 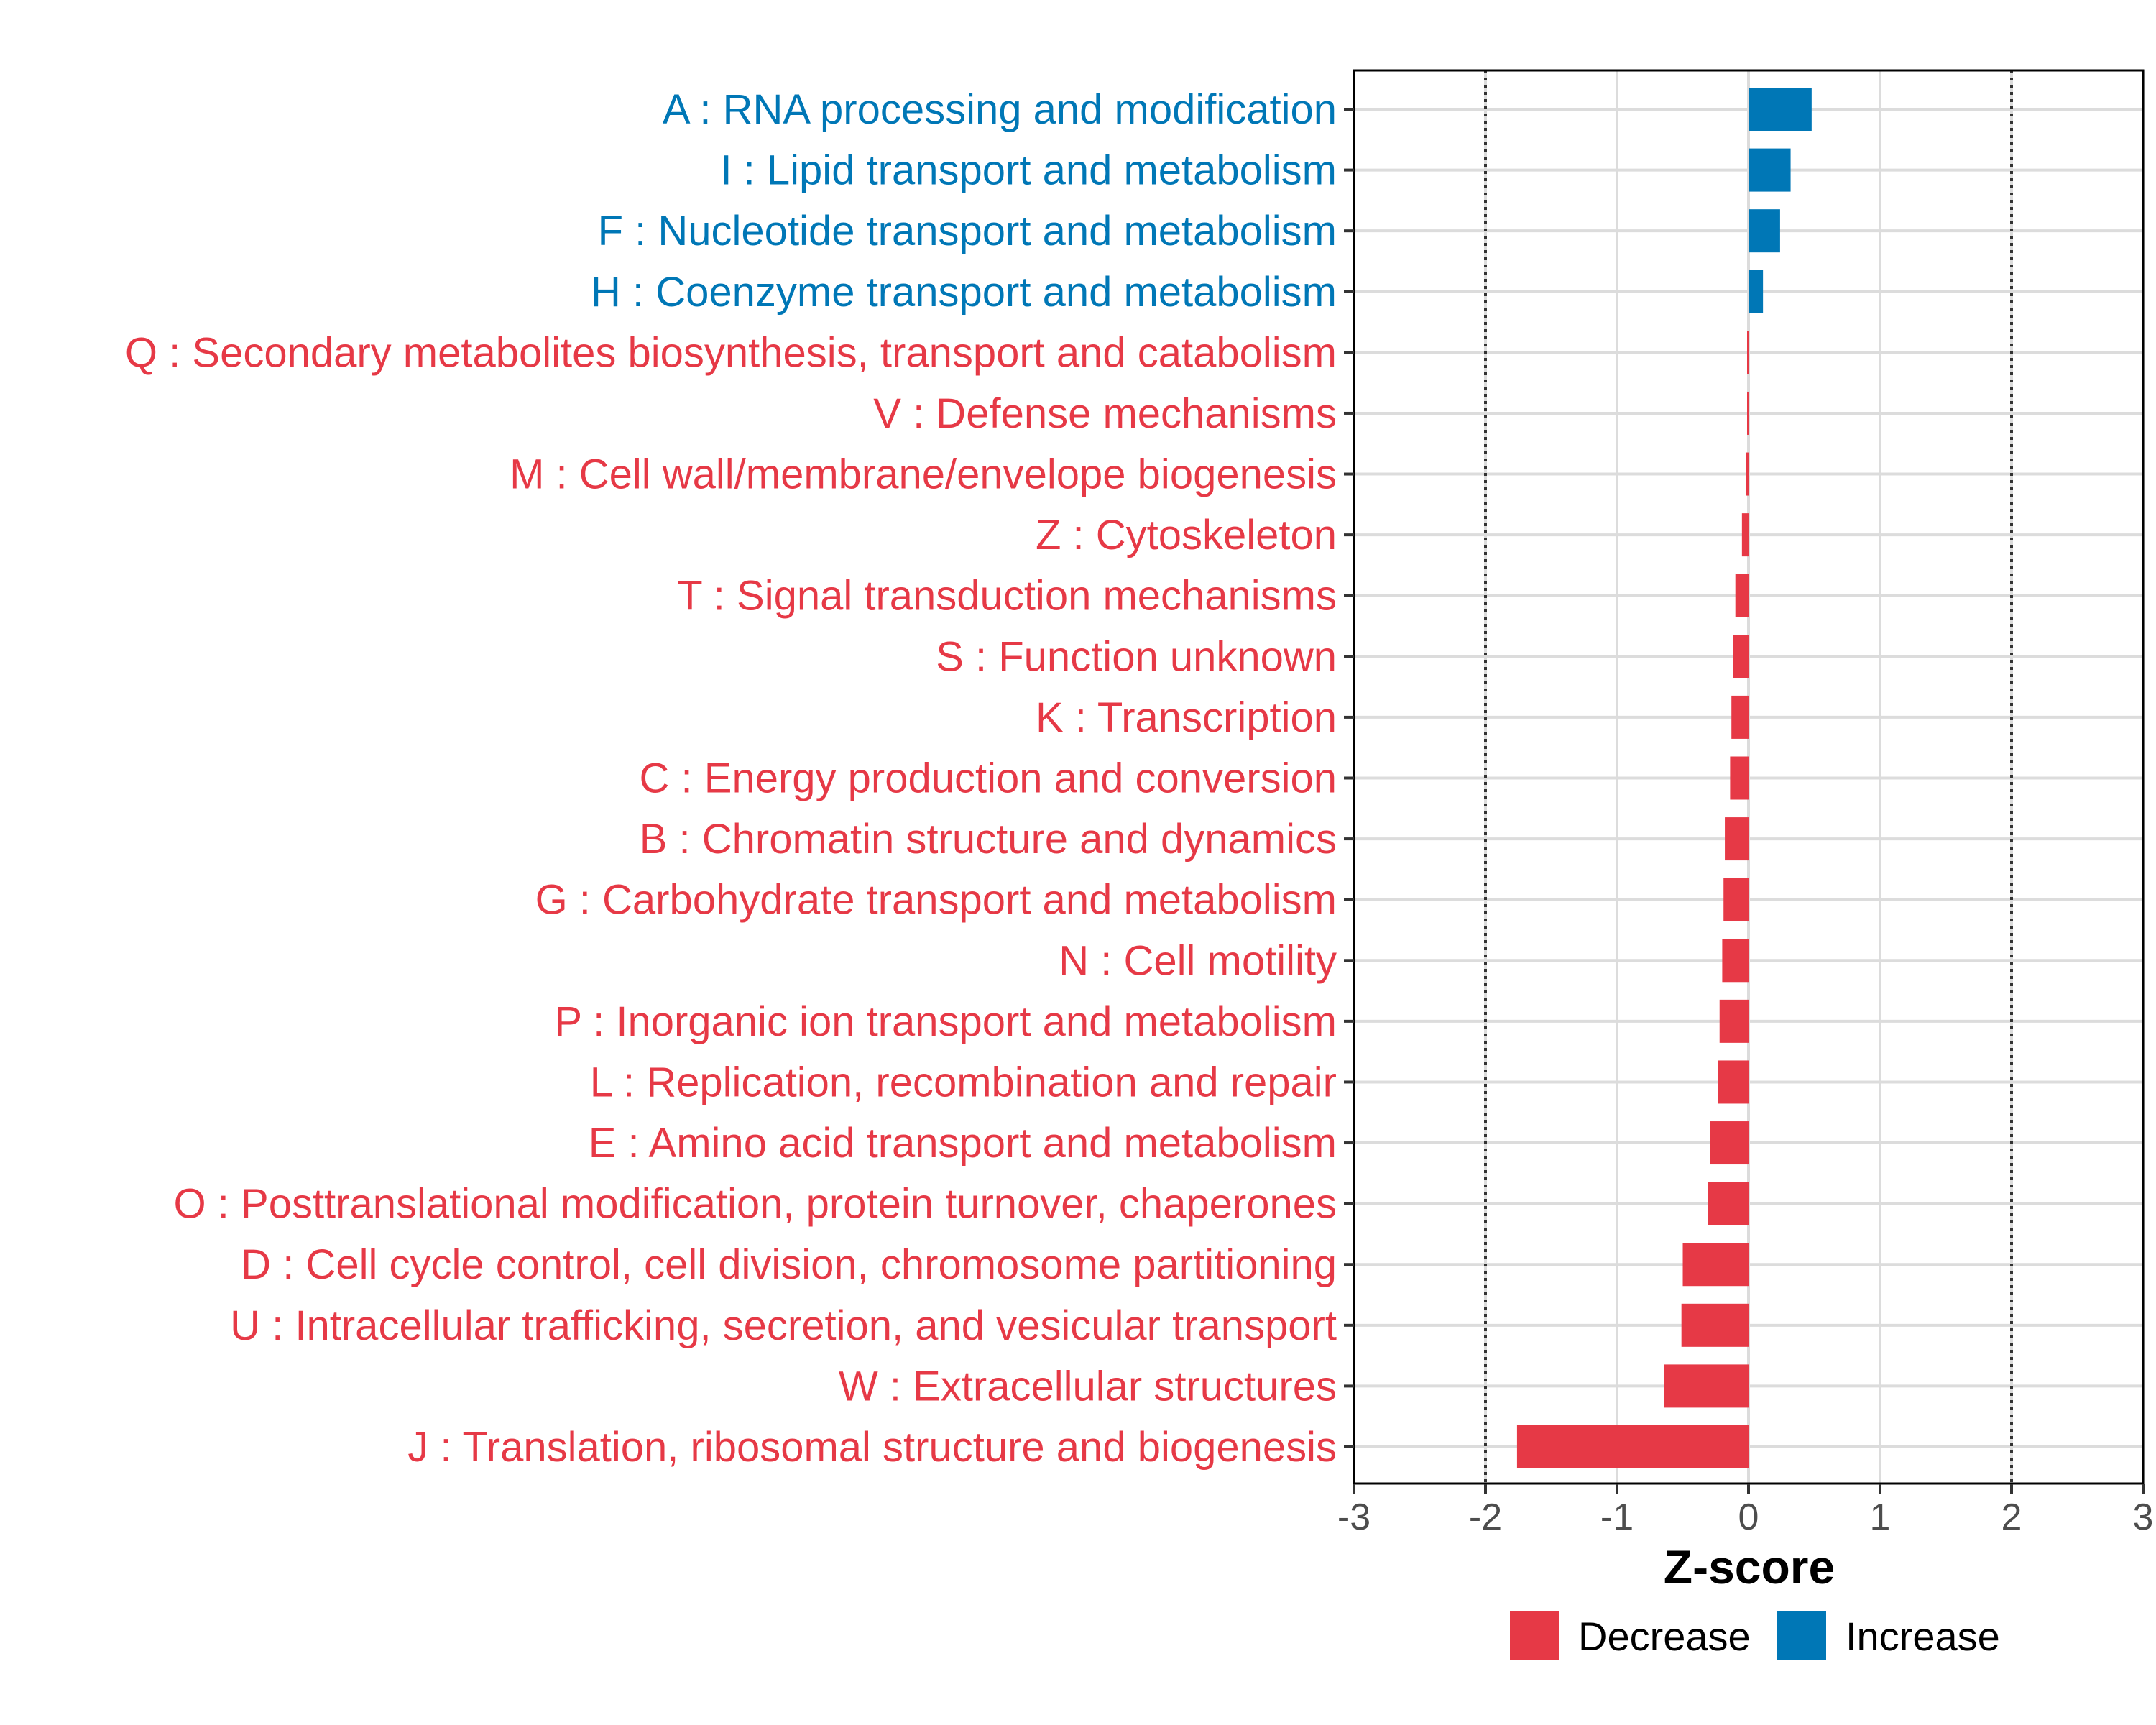 What do you see at coordinates (1923, 1636) in the screenshot?
I see `legend-label: Increase` at bounding box center [1923, 1636].